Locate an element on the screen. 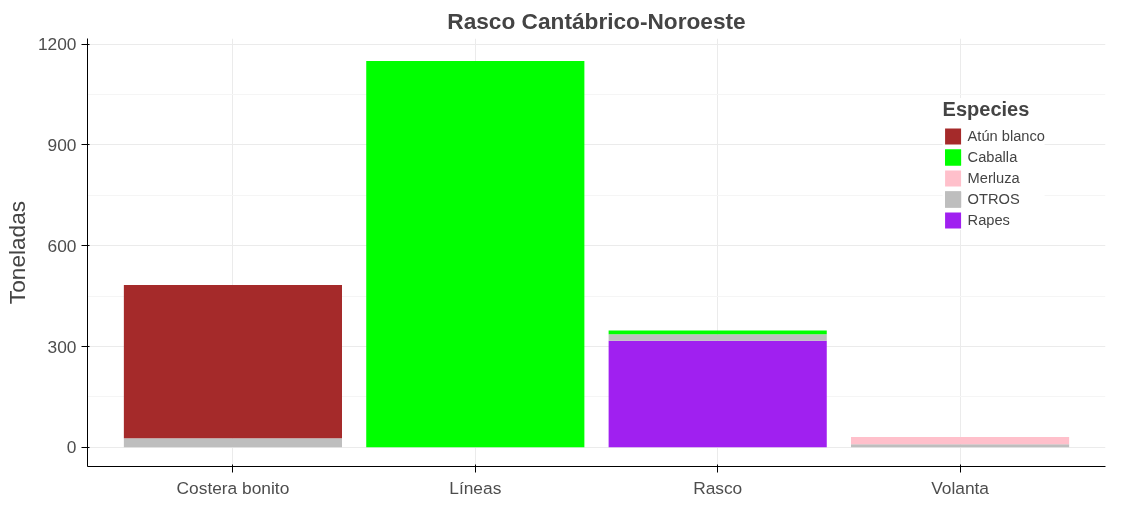 This screenshot has height=506, width=1123. legend-label: Caballa is located at coordinates (992, 157).